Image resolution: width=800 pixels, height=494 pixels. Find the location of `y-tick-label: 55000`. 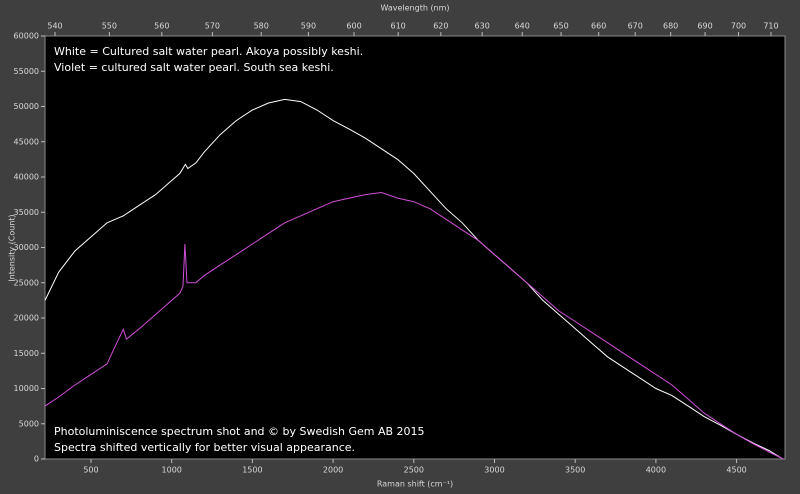

y-tick-label: 55000 is located at coordinates (26, 71).